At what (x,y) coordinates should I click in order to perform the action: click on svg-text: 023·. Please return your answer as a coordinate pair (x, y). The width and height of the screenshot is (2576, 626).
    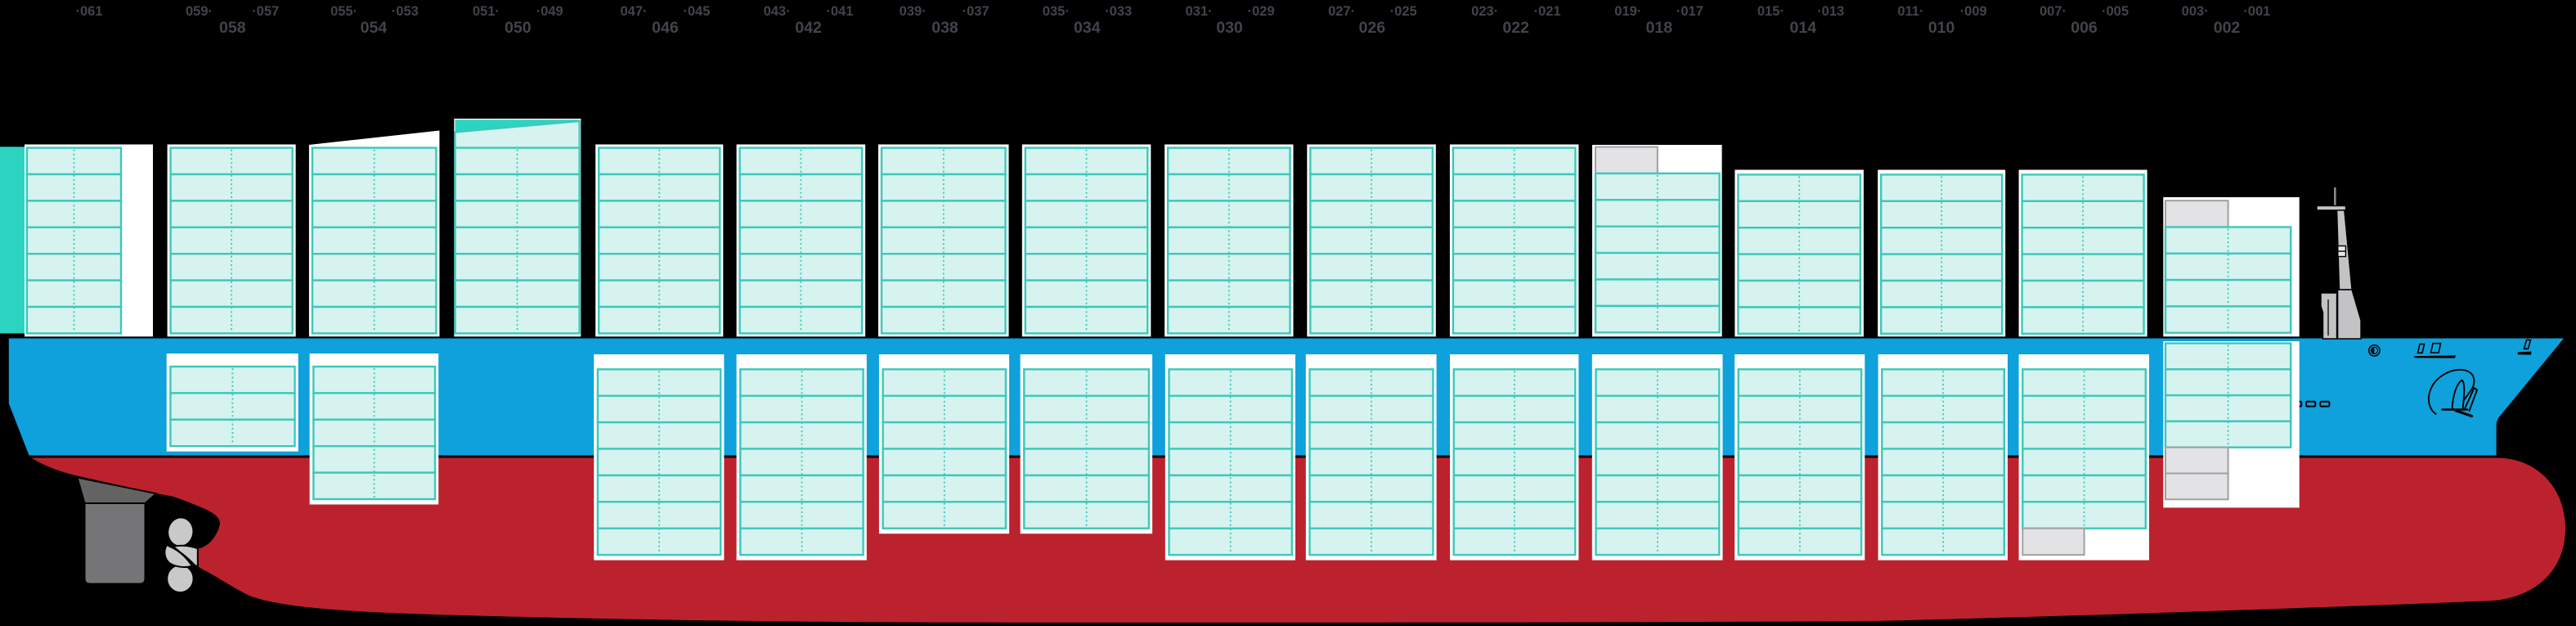
    Looking at the image, I should click on (1484, 11).